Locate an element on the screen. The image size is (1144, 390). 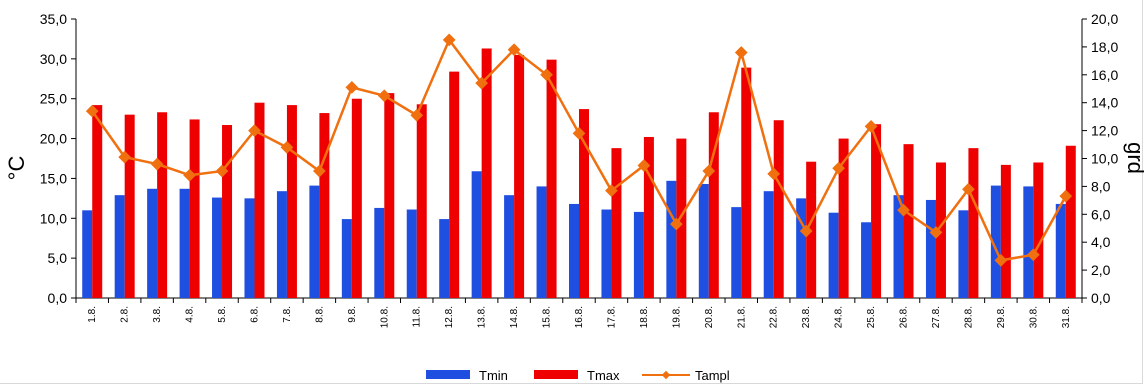
y2-axis-title: grd is located at coordinates (1133, 158).